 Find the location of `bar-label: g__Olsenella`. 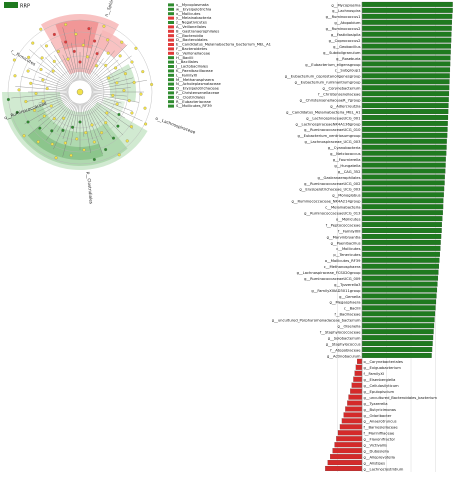

bar-label: g__Olsenella is located at coordinates (348, 327).